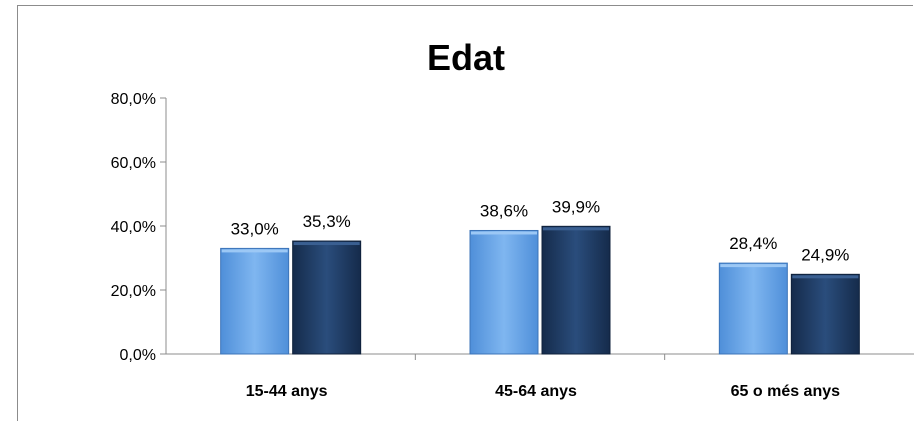  Describe the element at coordinates (133, 163) in the screenshot. I see `y-tick-label: 60,0%` at that location.